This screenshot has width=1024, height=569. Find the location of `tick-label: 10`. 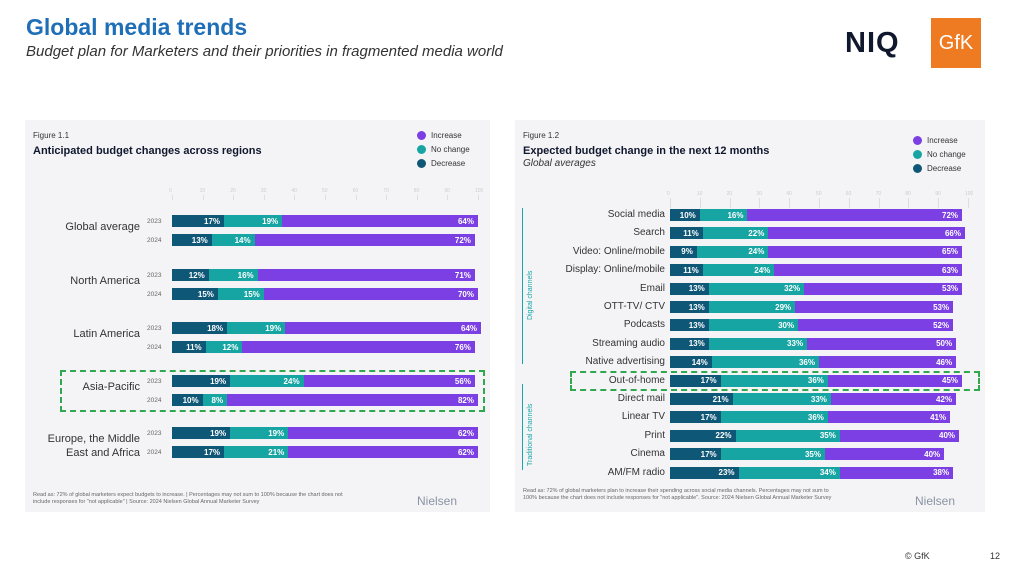

tick-label: 10 is located at coordinates (202, 191).